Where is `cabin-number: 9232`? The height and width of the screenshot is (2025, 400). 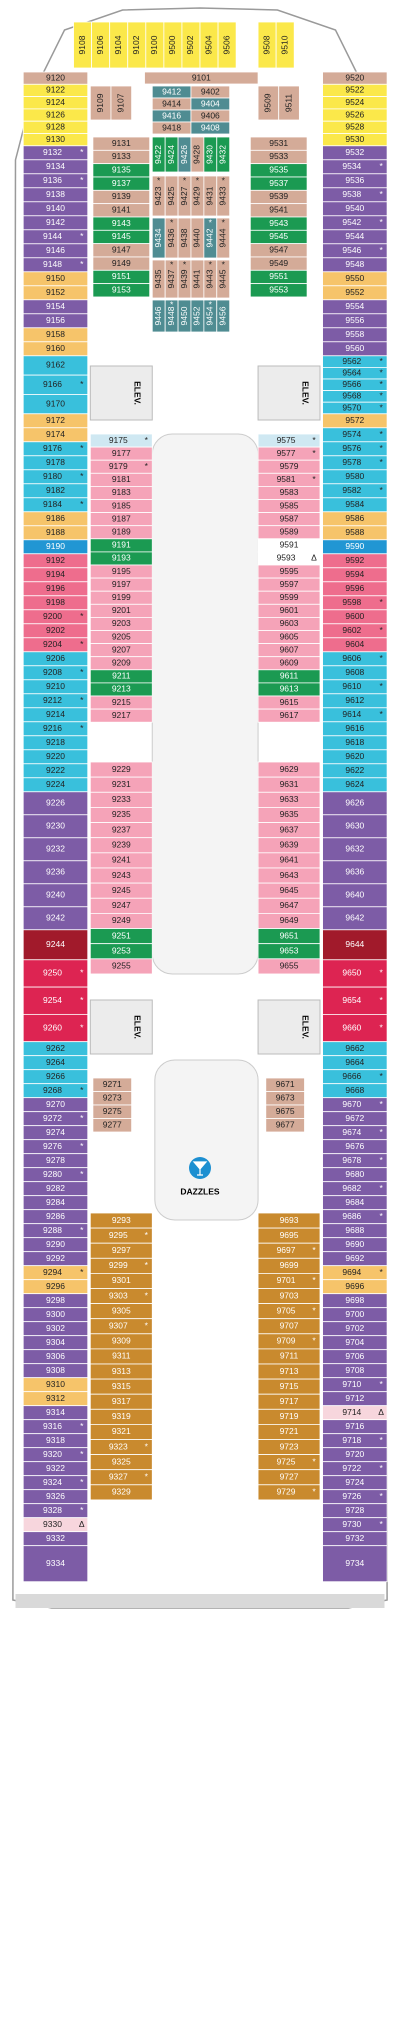
cabin-number: 9232 is located at coordinates (55, 849).